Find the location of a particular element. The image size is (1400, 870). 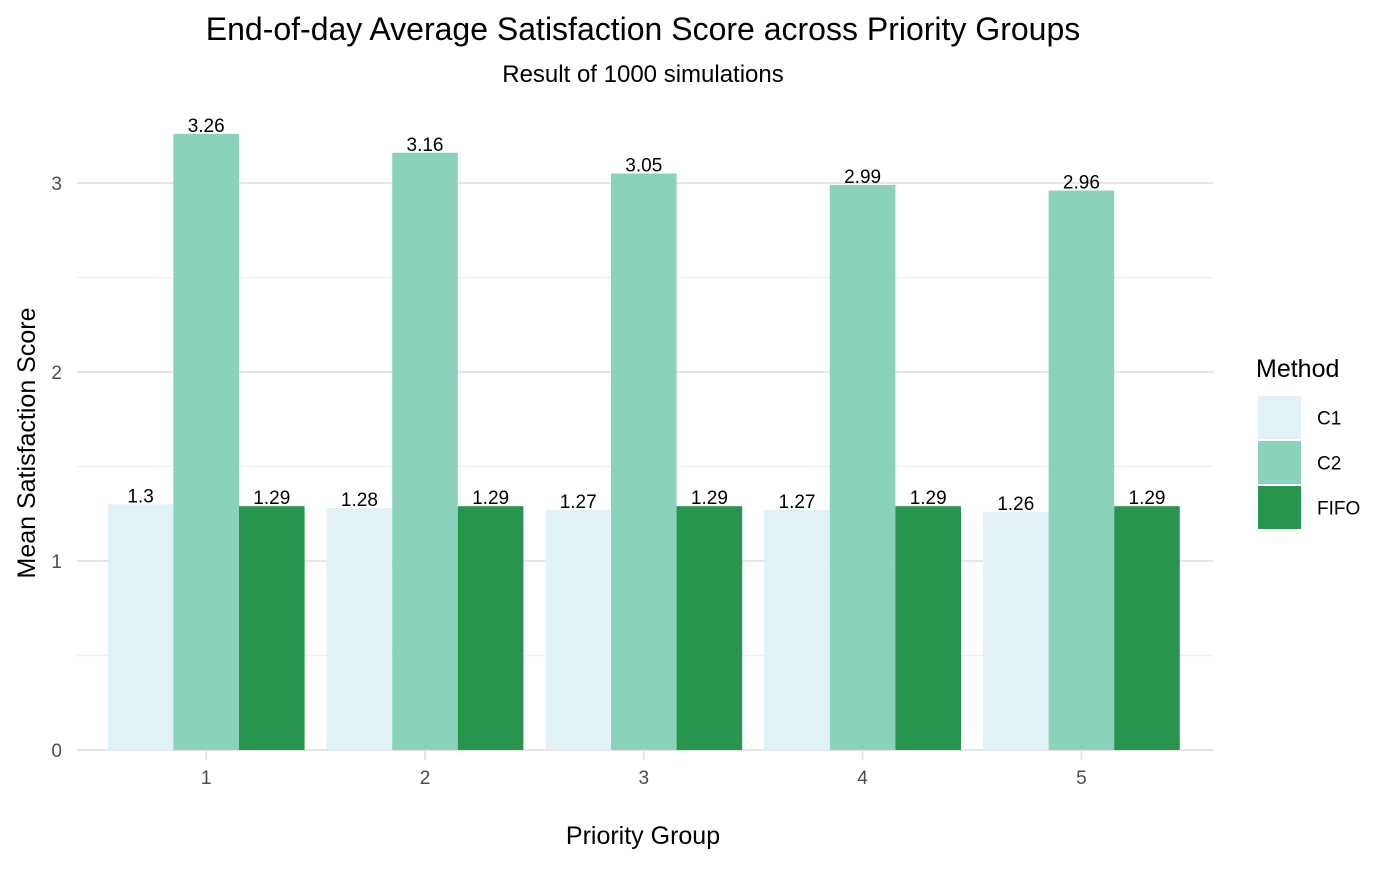

legend-label-fifo: FIFO is located at coordinates (1338, 509).